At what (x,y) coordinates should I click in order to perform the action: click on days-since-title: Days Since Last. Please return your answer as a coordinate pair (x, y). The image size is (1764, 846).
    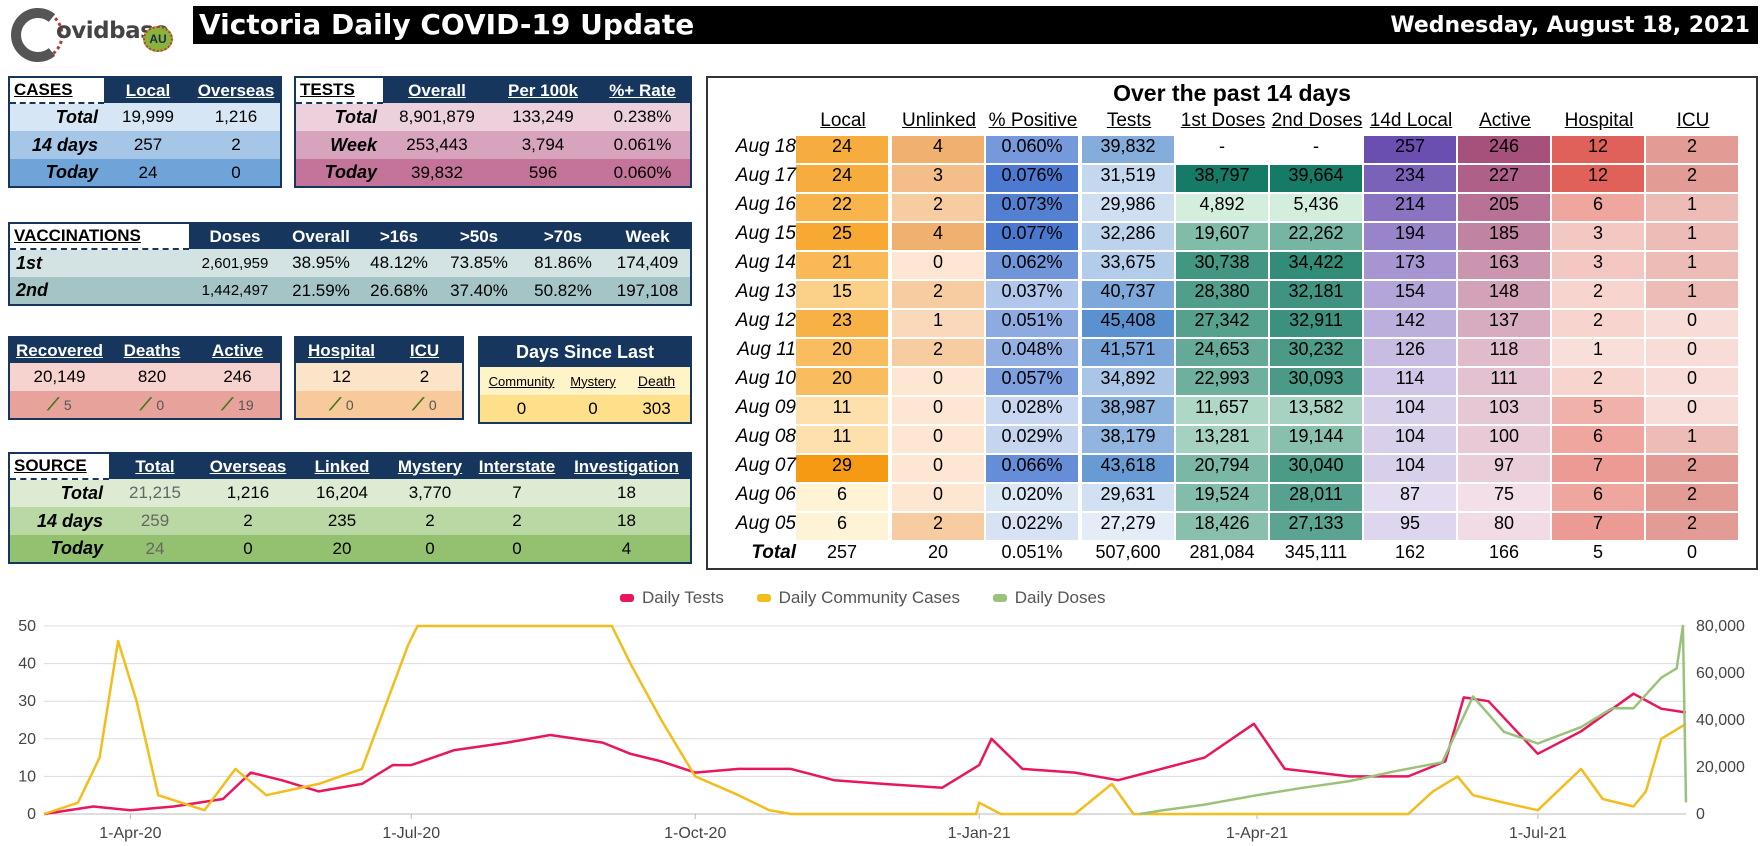
    Looking at the image, I should click on (585, 352).